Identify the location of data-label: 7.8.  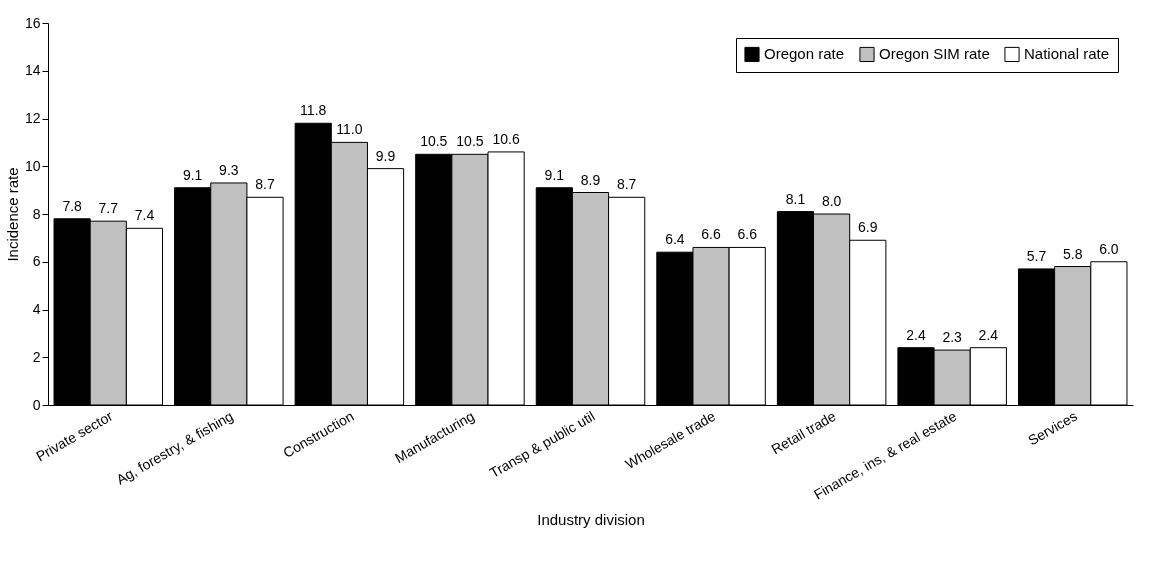
(72, 205).